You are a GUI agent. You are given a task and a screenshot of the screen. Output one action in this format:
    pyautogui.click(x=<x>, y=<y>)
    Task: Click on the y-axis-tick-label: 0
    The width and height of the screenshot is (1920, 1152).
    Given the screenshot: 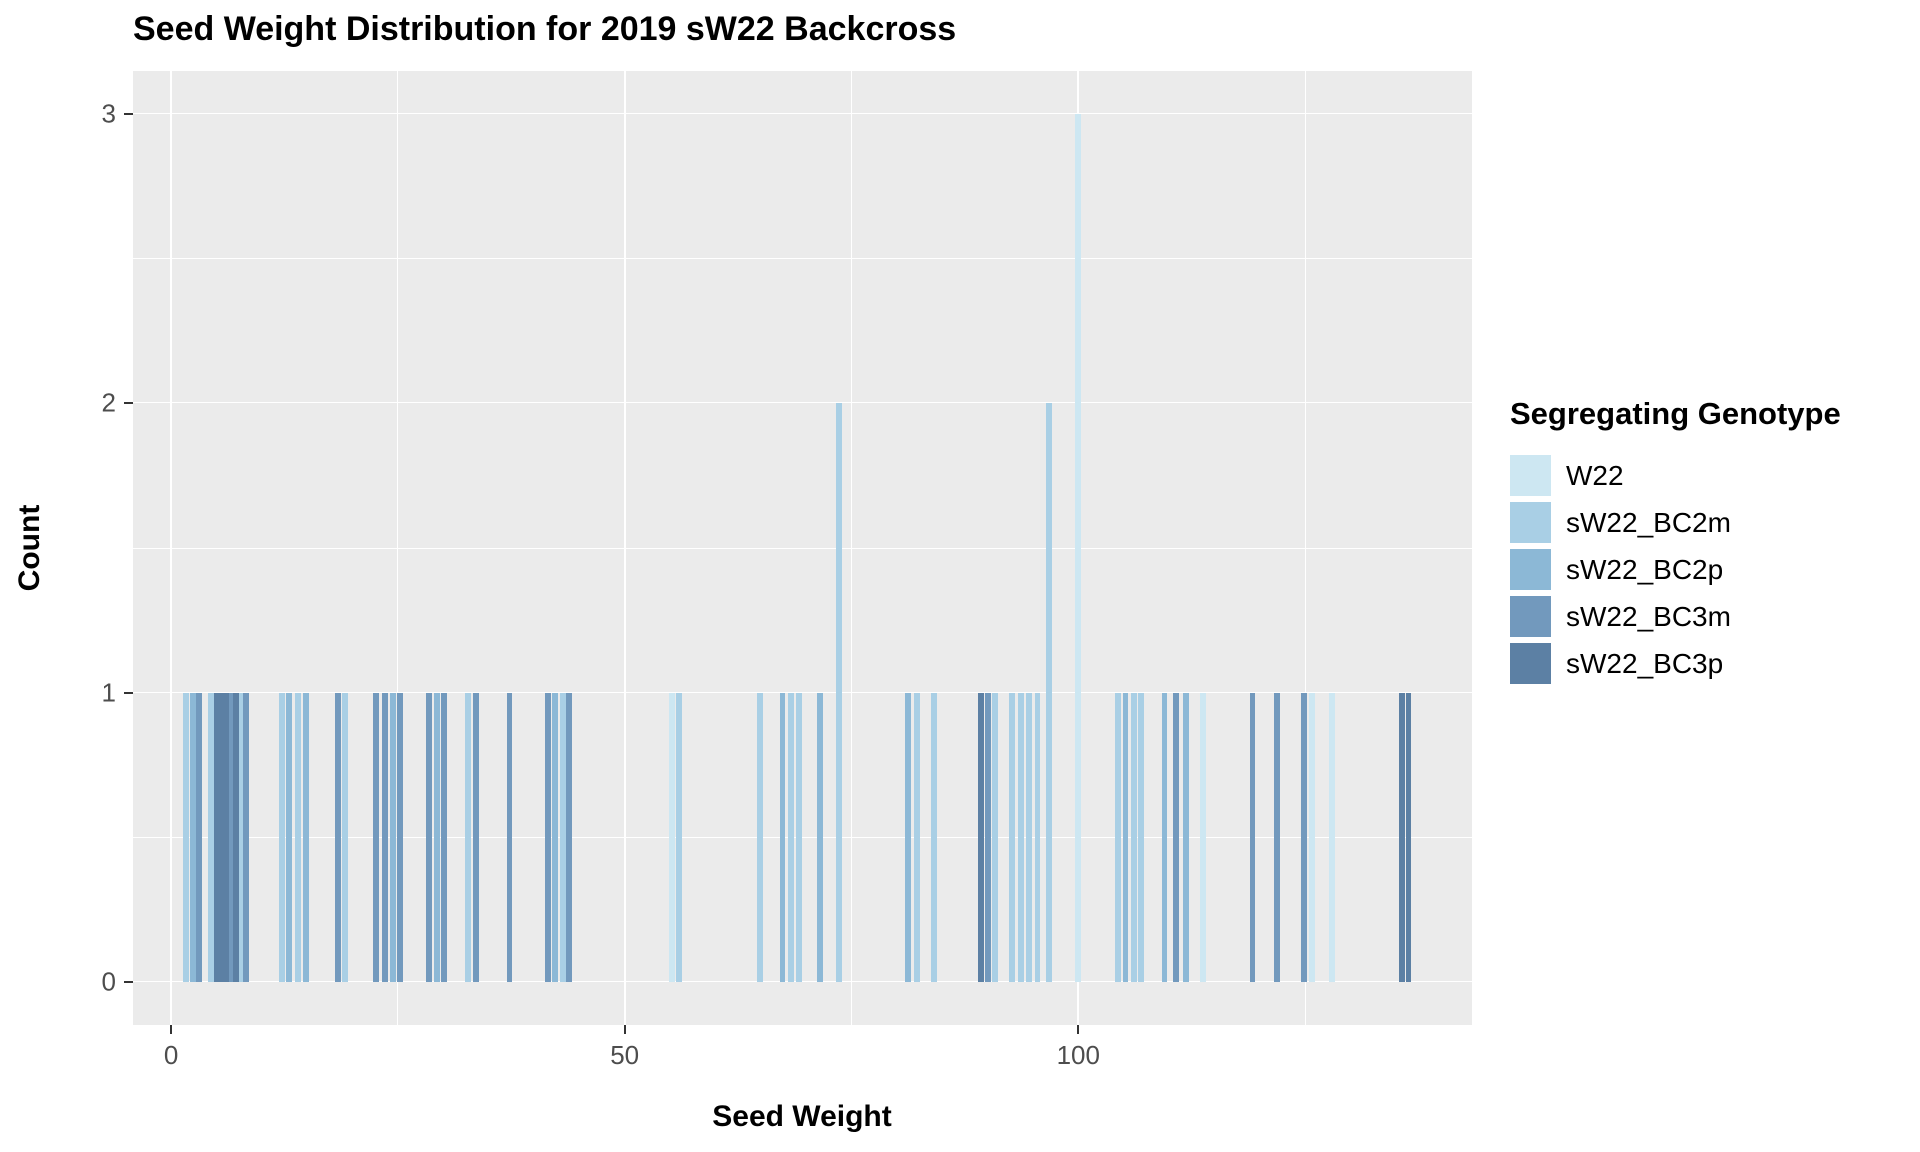 What is the action you would take?
    pyautogui.click(x=108, y=981)
    